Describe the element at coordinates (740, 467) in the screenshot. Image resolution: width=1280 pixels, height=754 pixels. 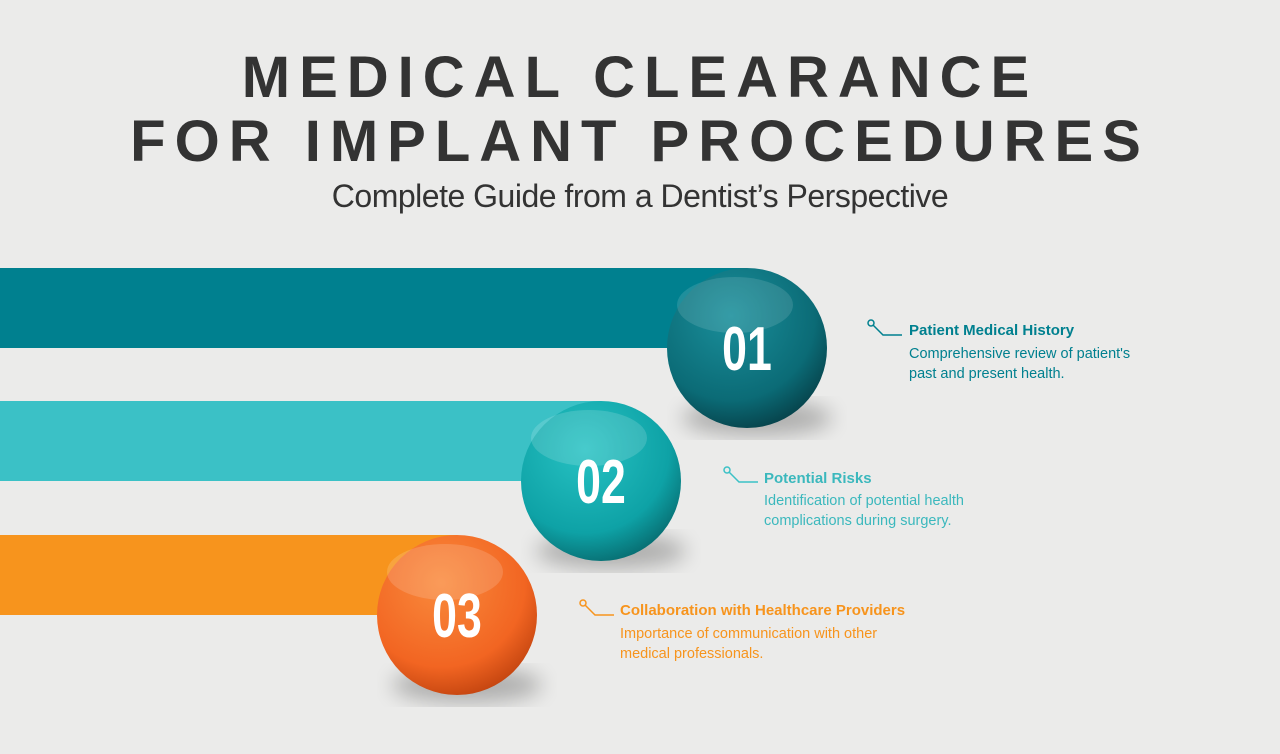
I see `connectors` at that location.